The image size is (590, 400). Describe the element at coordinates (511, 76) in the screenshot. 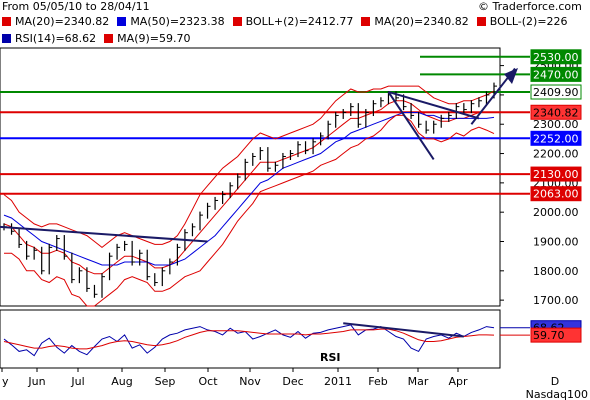

I see `trend-arrow-head` at that location.